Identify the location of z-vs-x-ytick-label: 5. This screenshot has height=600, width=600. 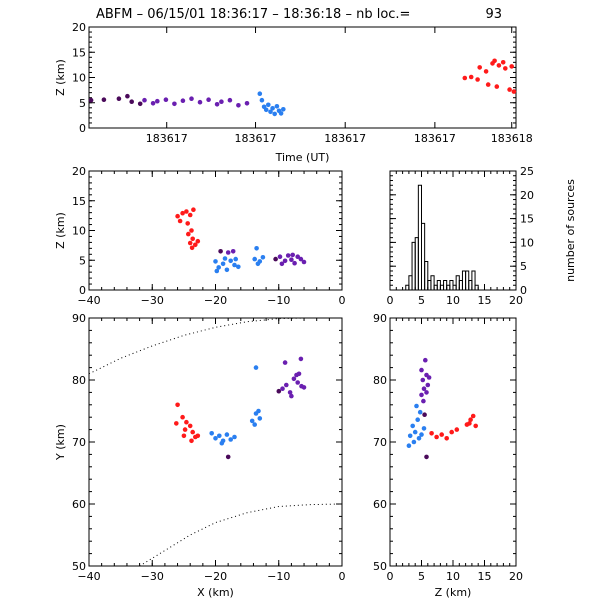
(82, 260).